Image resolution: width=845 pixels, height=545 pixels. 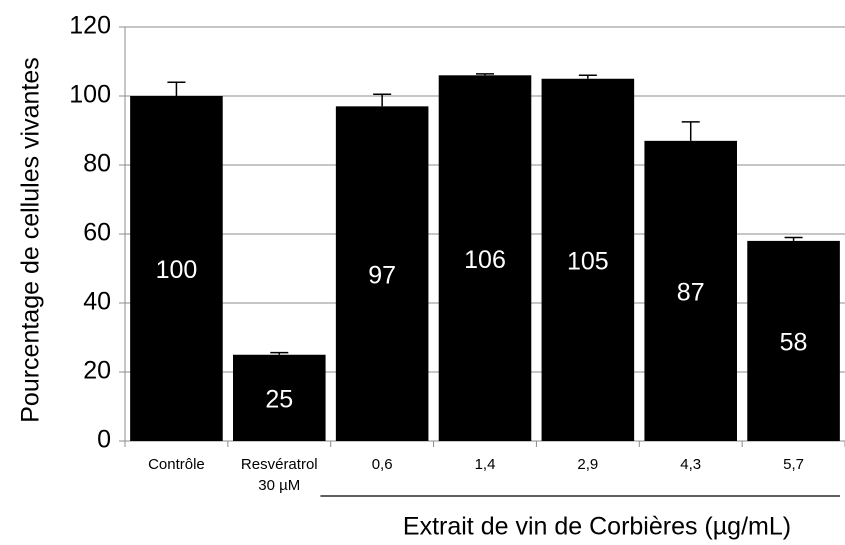 What do you see at coordinates (793, 464) in the screenshot?
I see `x-tick-label: 5,7` at bounding box center [793, 464].